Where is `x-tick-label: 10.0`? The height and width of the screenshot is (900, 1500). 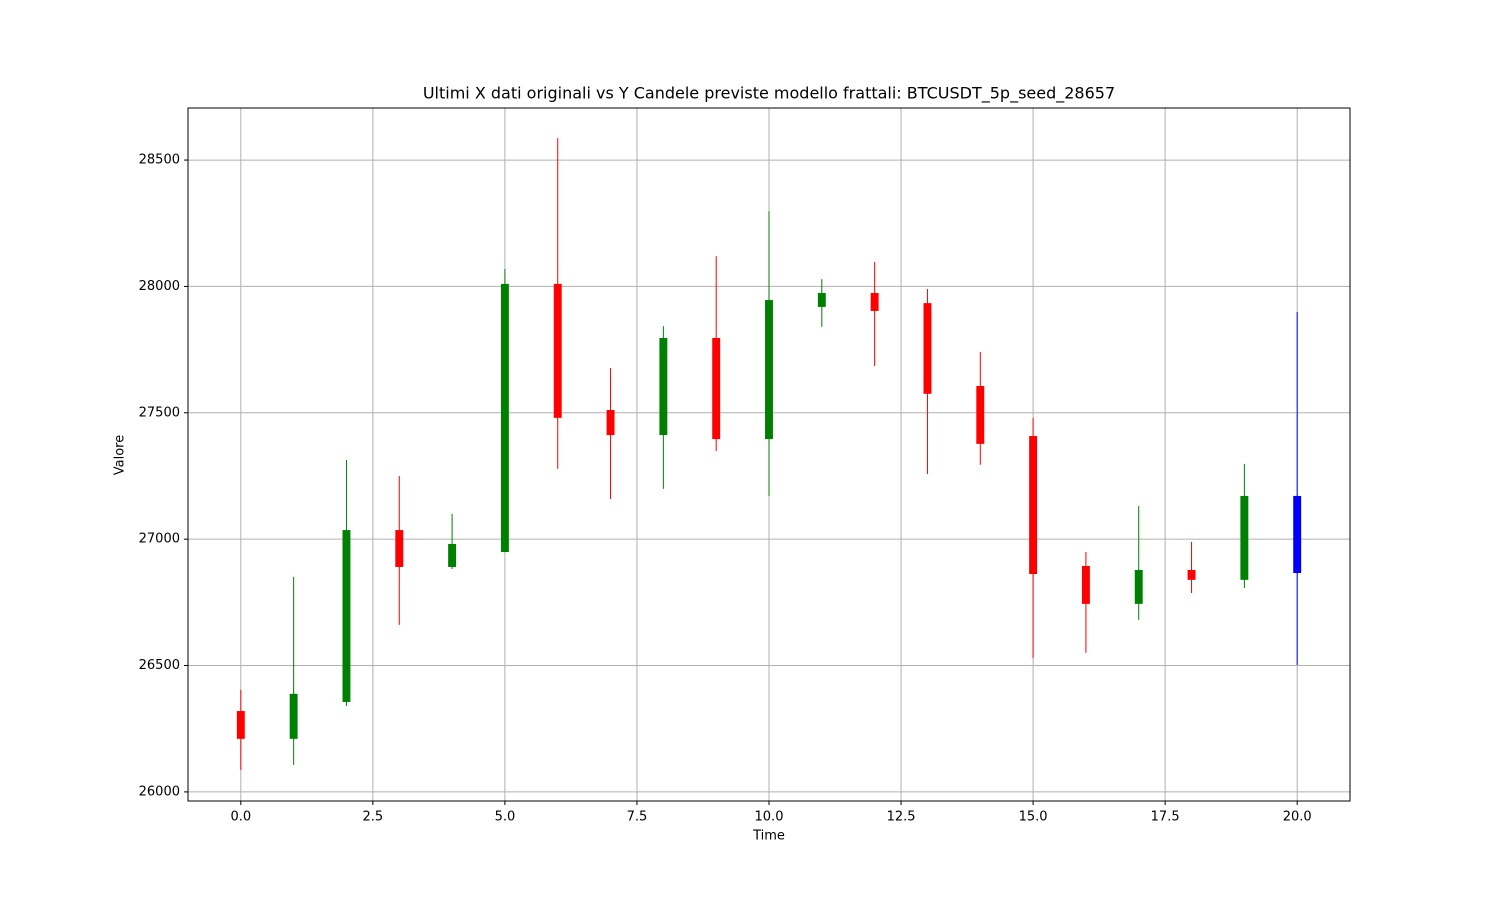 x-tick-label: 10.0 is located at coordinates (769, 817).